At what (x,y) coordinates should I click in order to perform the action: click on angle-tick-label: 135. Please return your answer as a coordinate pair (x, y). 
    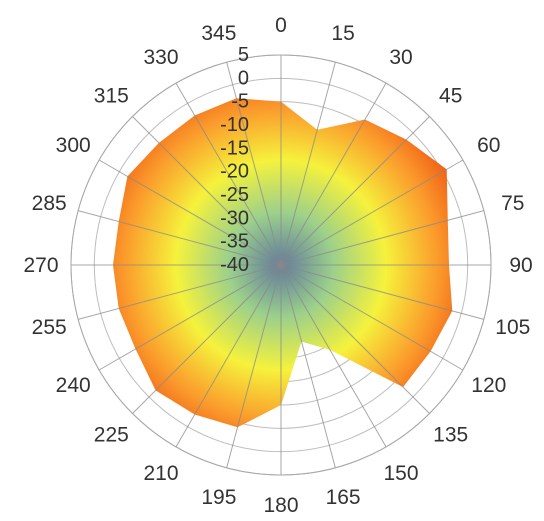
    Looking at the image, I should click on (450, 435).